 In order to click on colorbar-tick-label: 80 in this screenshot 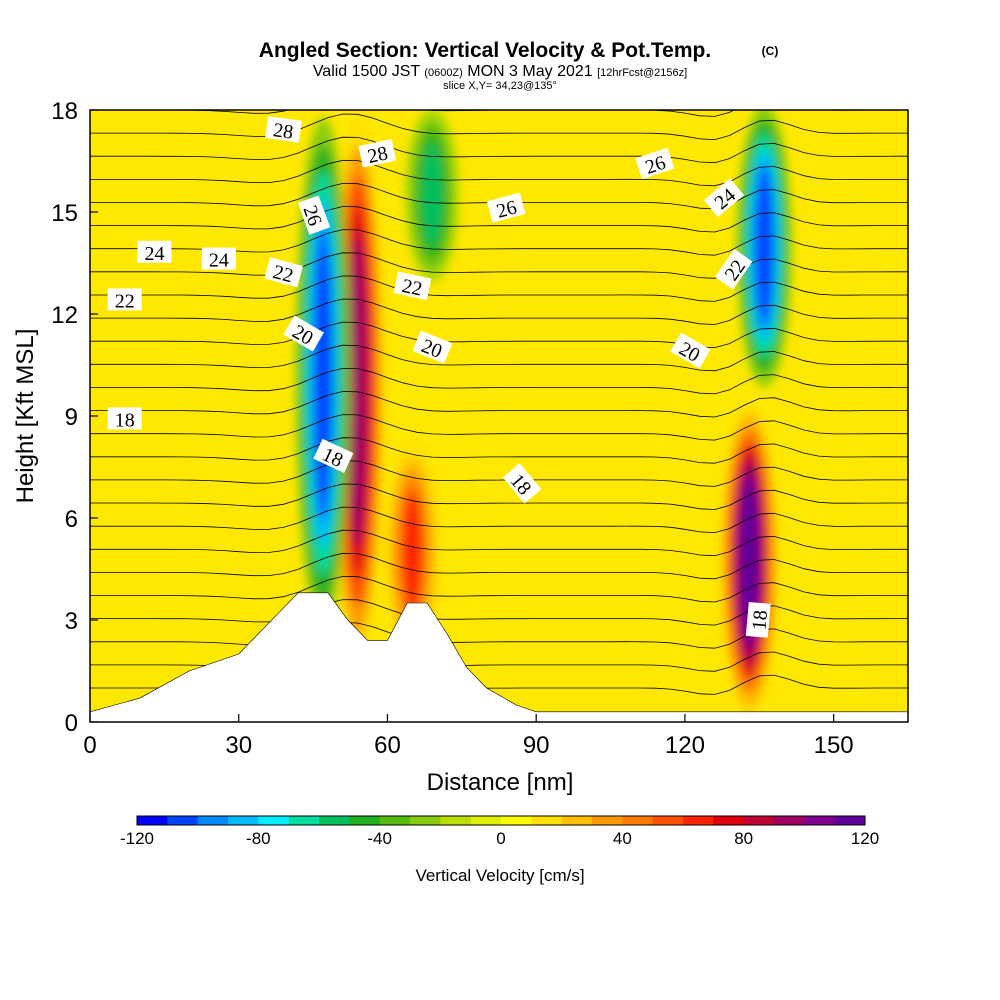, I will do `click(743, 838)`.